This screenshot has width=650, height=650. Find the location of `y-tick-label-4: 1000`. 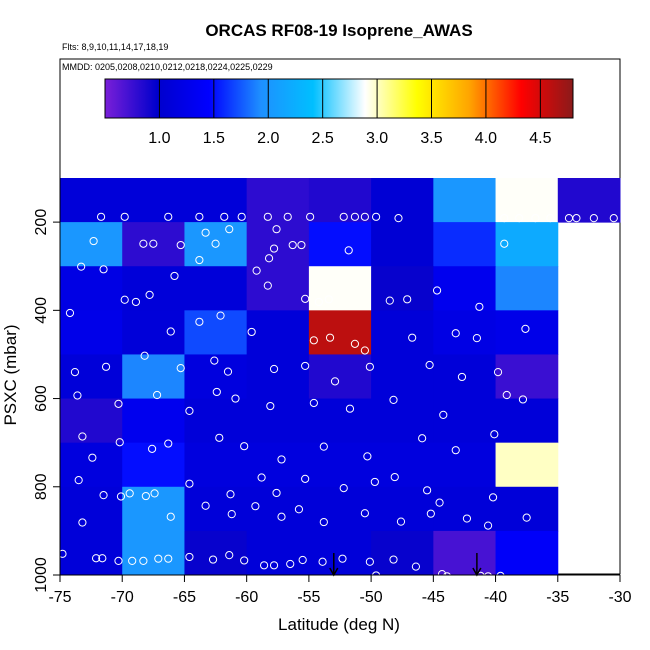

y-tick-label-4: 1000 is located at coordinates (41, 575).